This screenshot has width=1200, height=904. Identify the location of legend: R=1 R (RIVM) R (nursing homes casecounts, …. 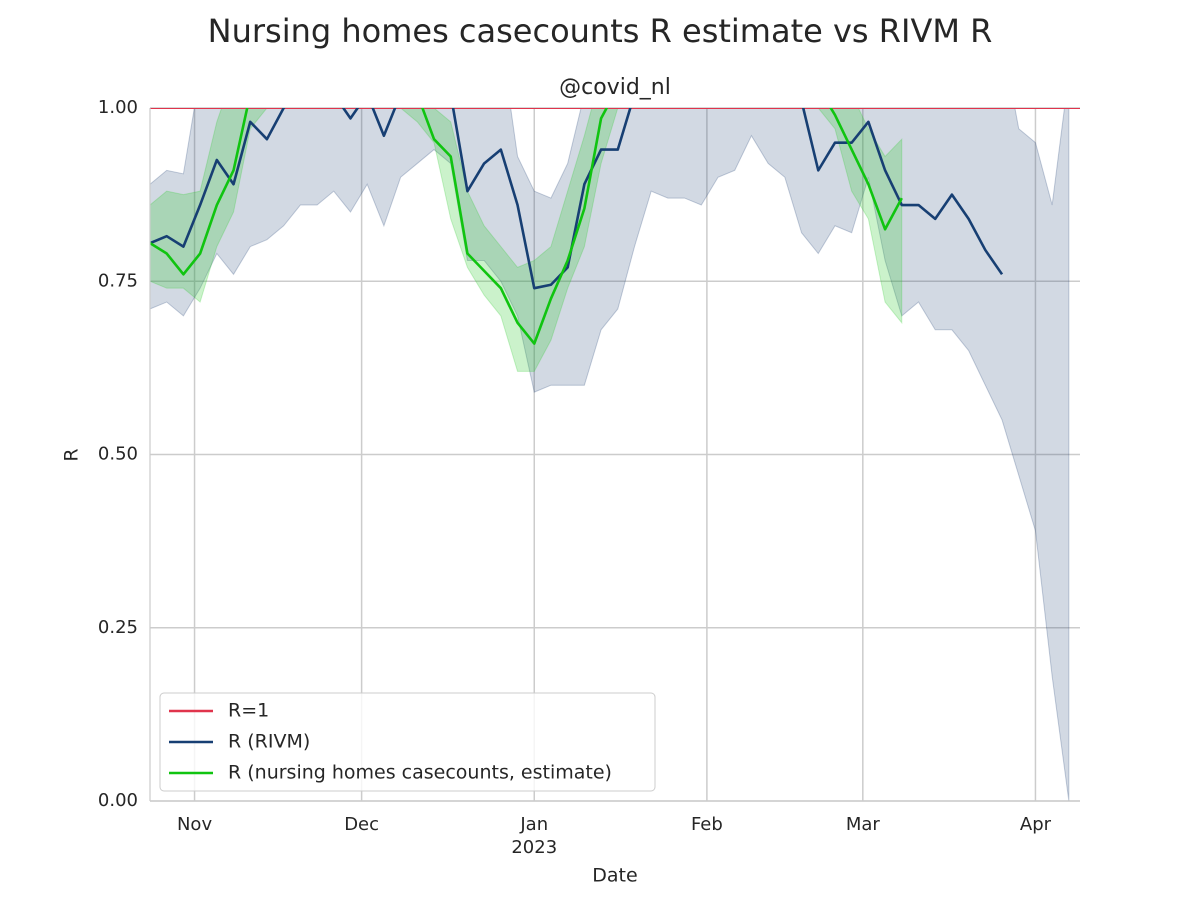
(407, 742).